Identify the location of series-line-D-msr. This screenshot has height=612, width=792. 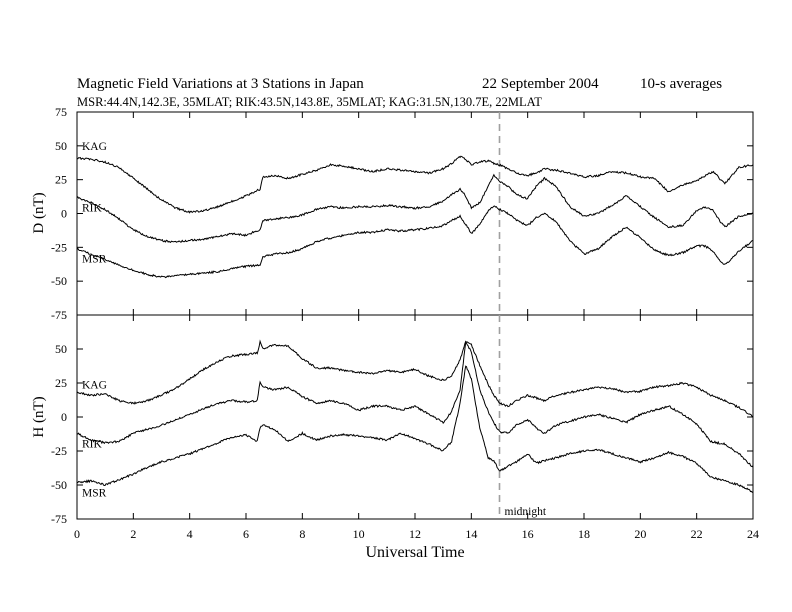
(415, 242).